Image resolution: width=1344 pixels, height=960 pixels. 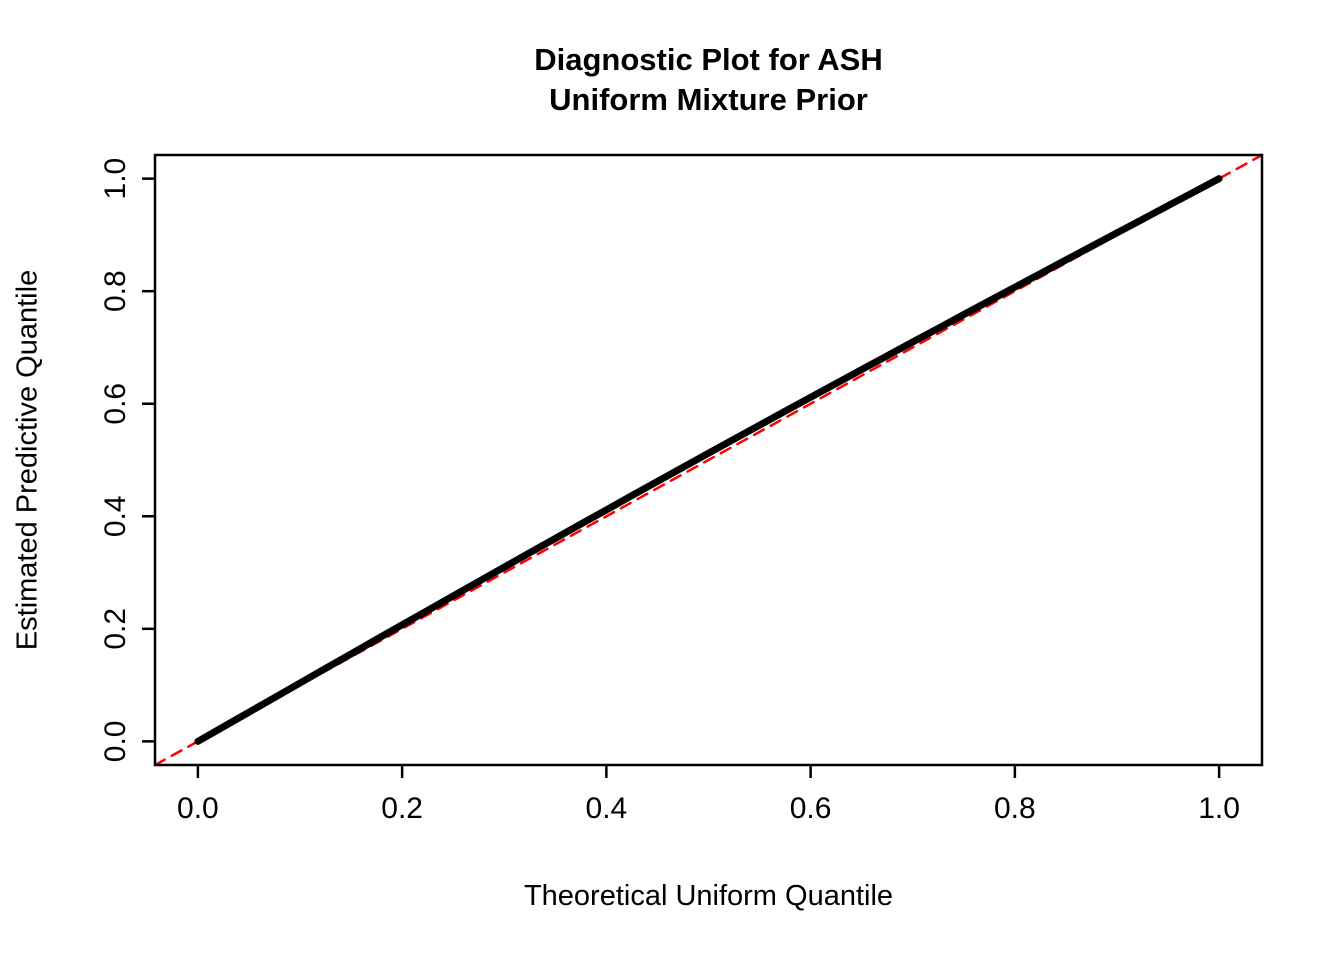 I want to click on x-tick-label: 0.6, so click(x=811, y=808).